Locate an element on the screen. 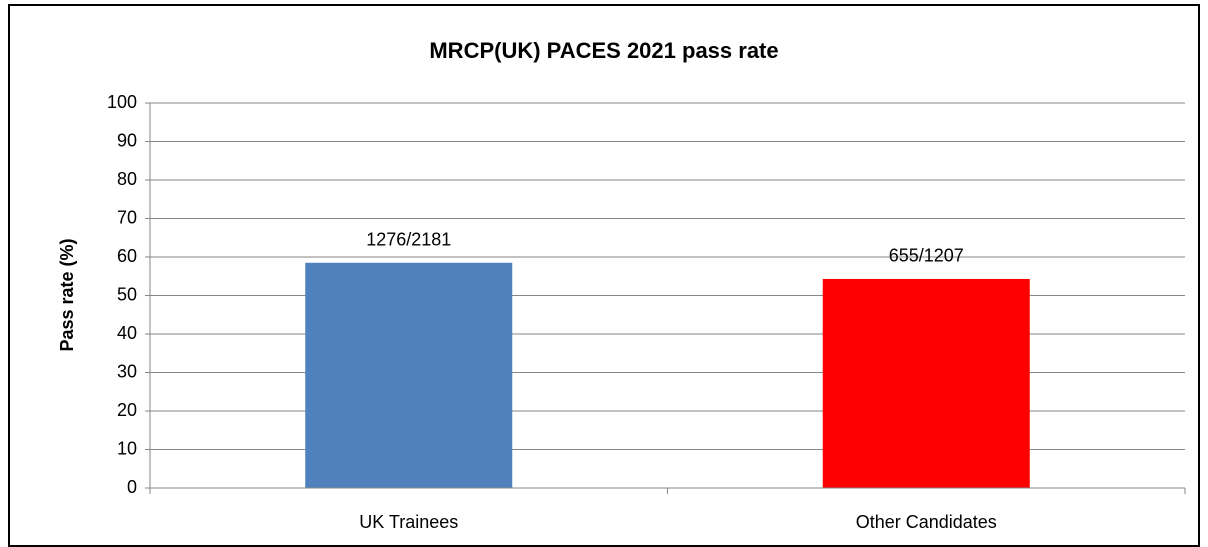 Image resolution: width=1208 pixels, height=547 pixels. y-tick-label: 60 is located at coordinates (127, 256).